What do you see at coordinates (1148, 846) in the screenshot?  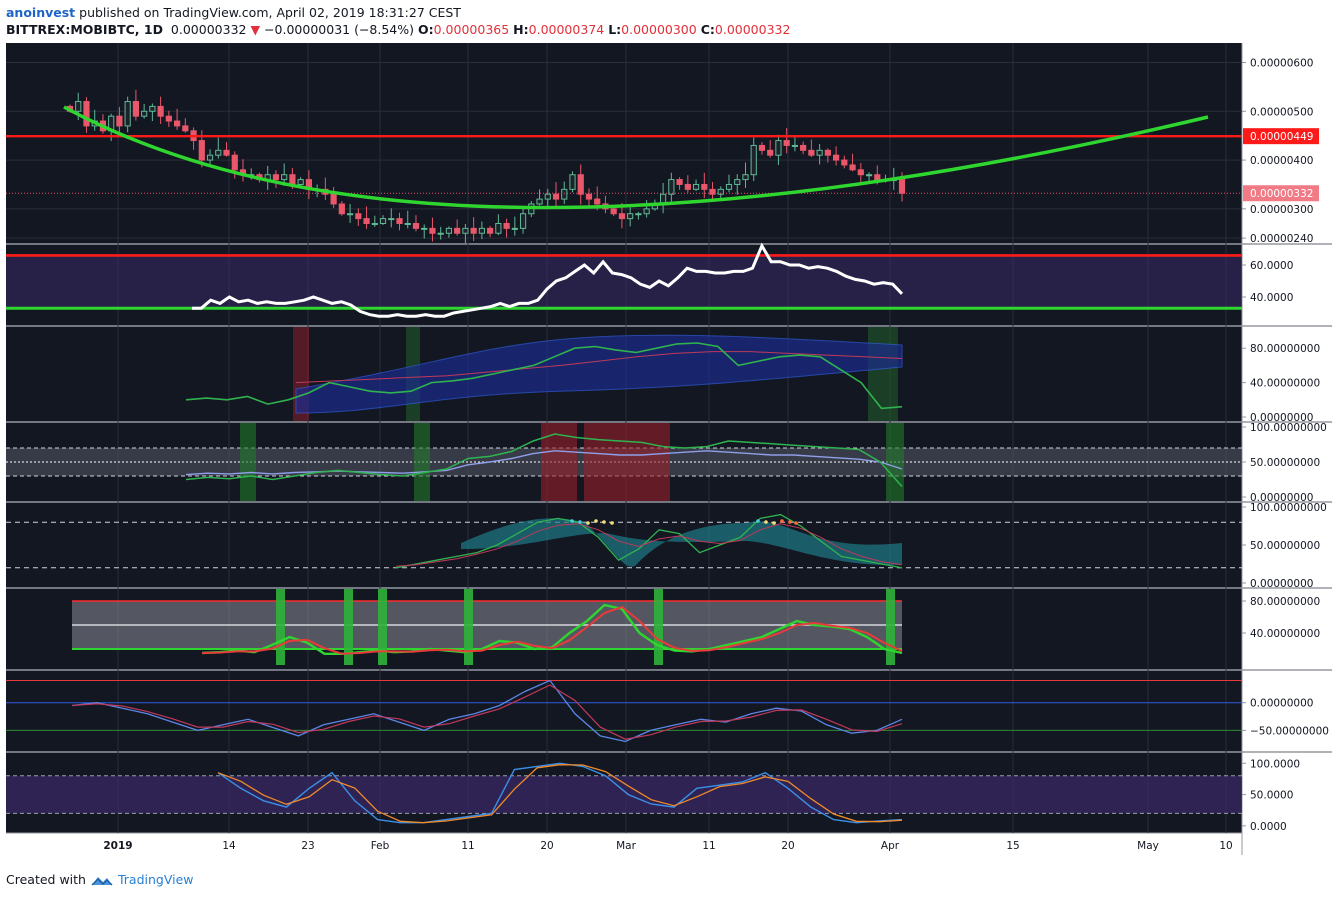 I see `x-tick-label: May` at bounding box center [1148, 846].